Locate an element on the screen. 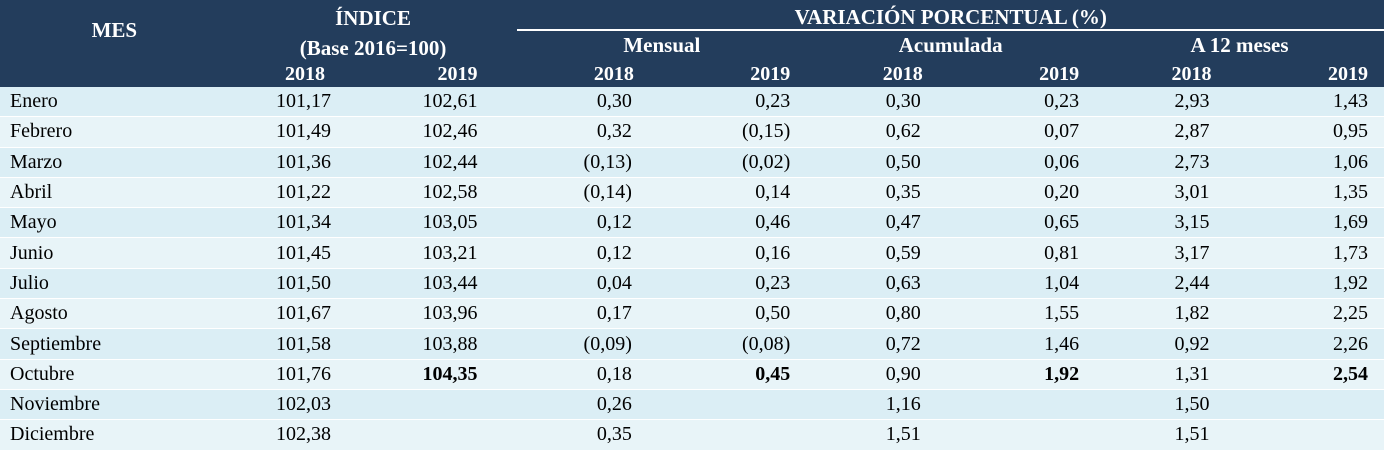  month-cell: Agosto is located at coordinates (114, 314).